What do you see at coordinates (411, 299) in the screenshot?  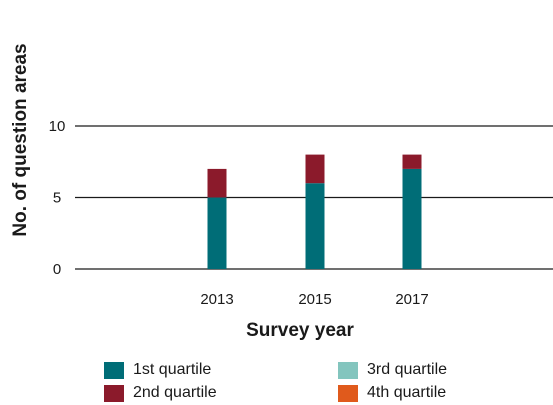 I see `x-tick-label: 2017` at bounding box center [411, 299].